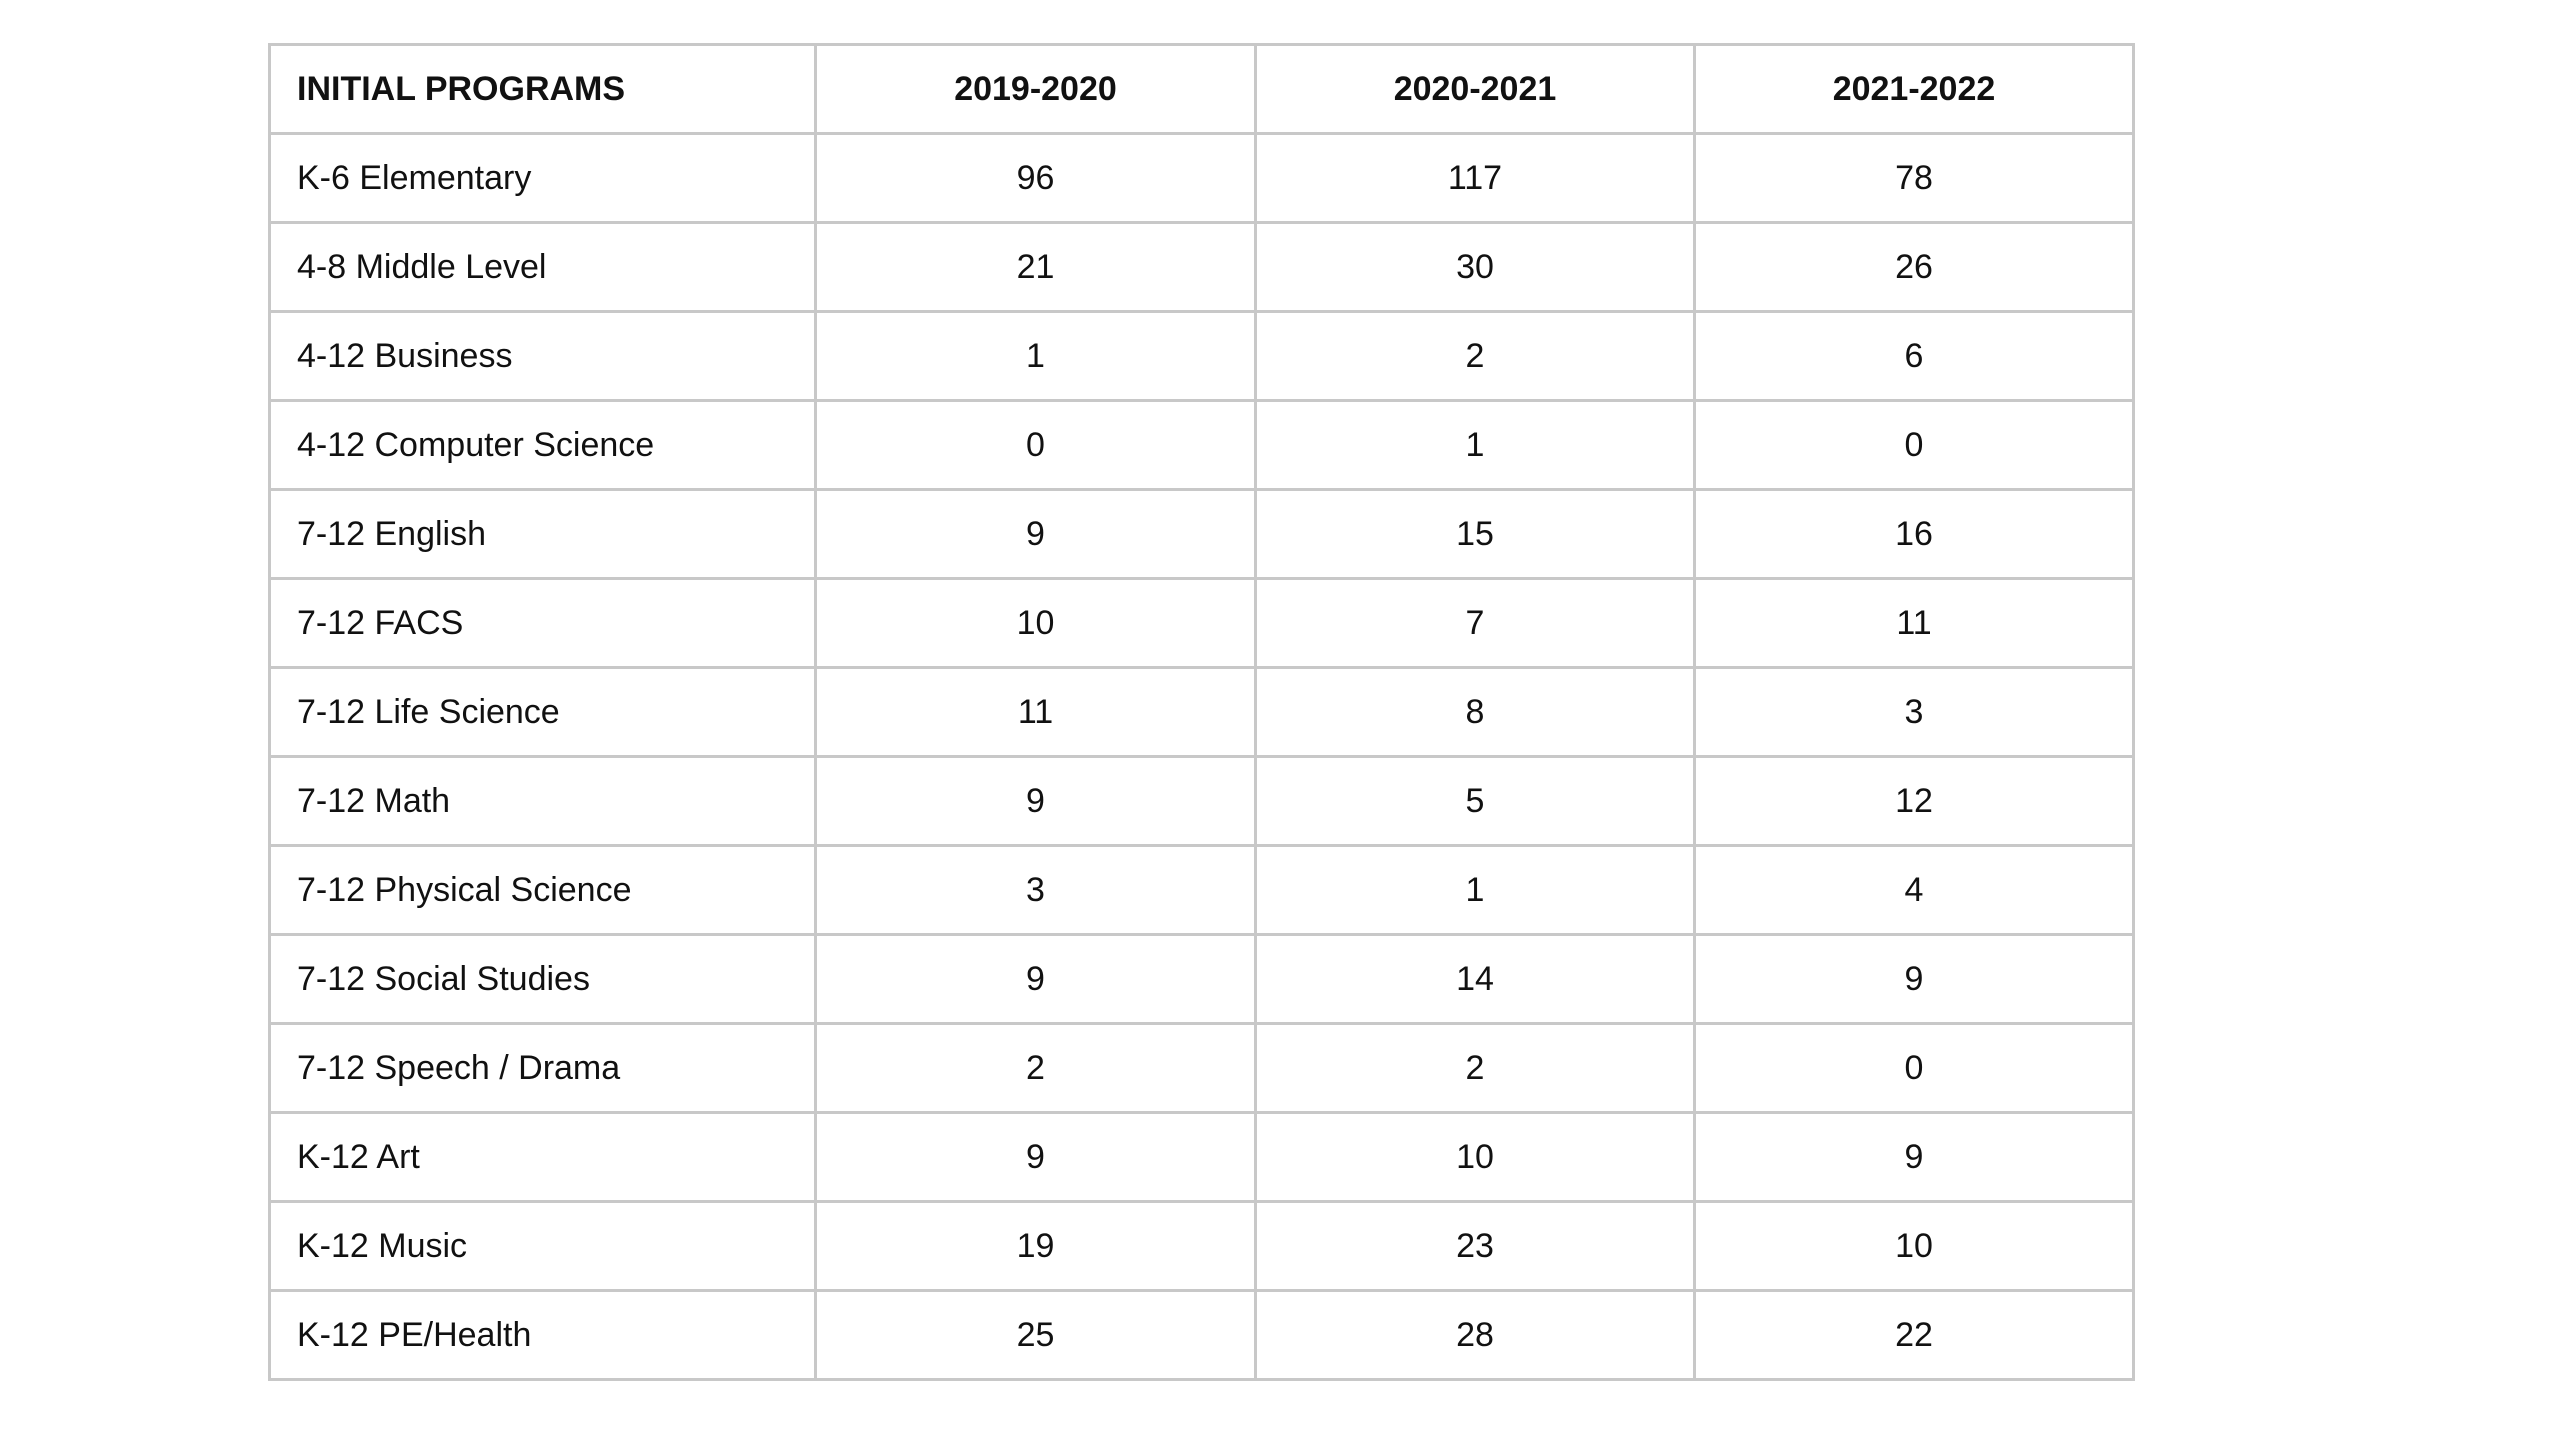  I want to click on program-name-cell: 7-12 Physical Science, so click(542, 890).